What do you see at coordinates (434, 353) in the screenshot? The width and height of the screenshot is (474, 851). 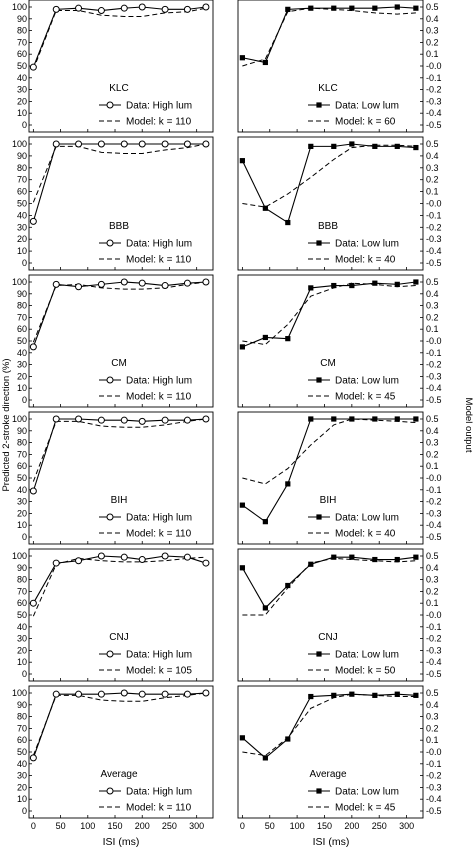 I see `right-y-tick-label: -0.1` at bounding box center [434, 353].